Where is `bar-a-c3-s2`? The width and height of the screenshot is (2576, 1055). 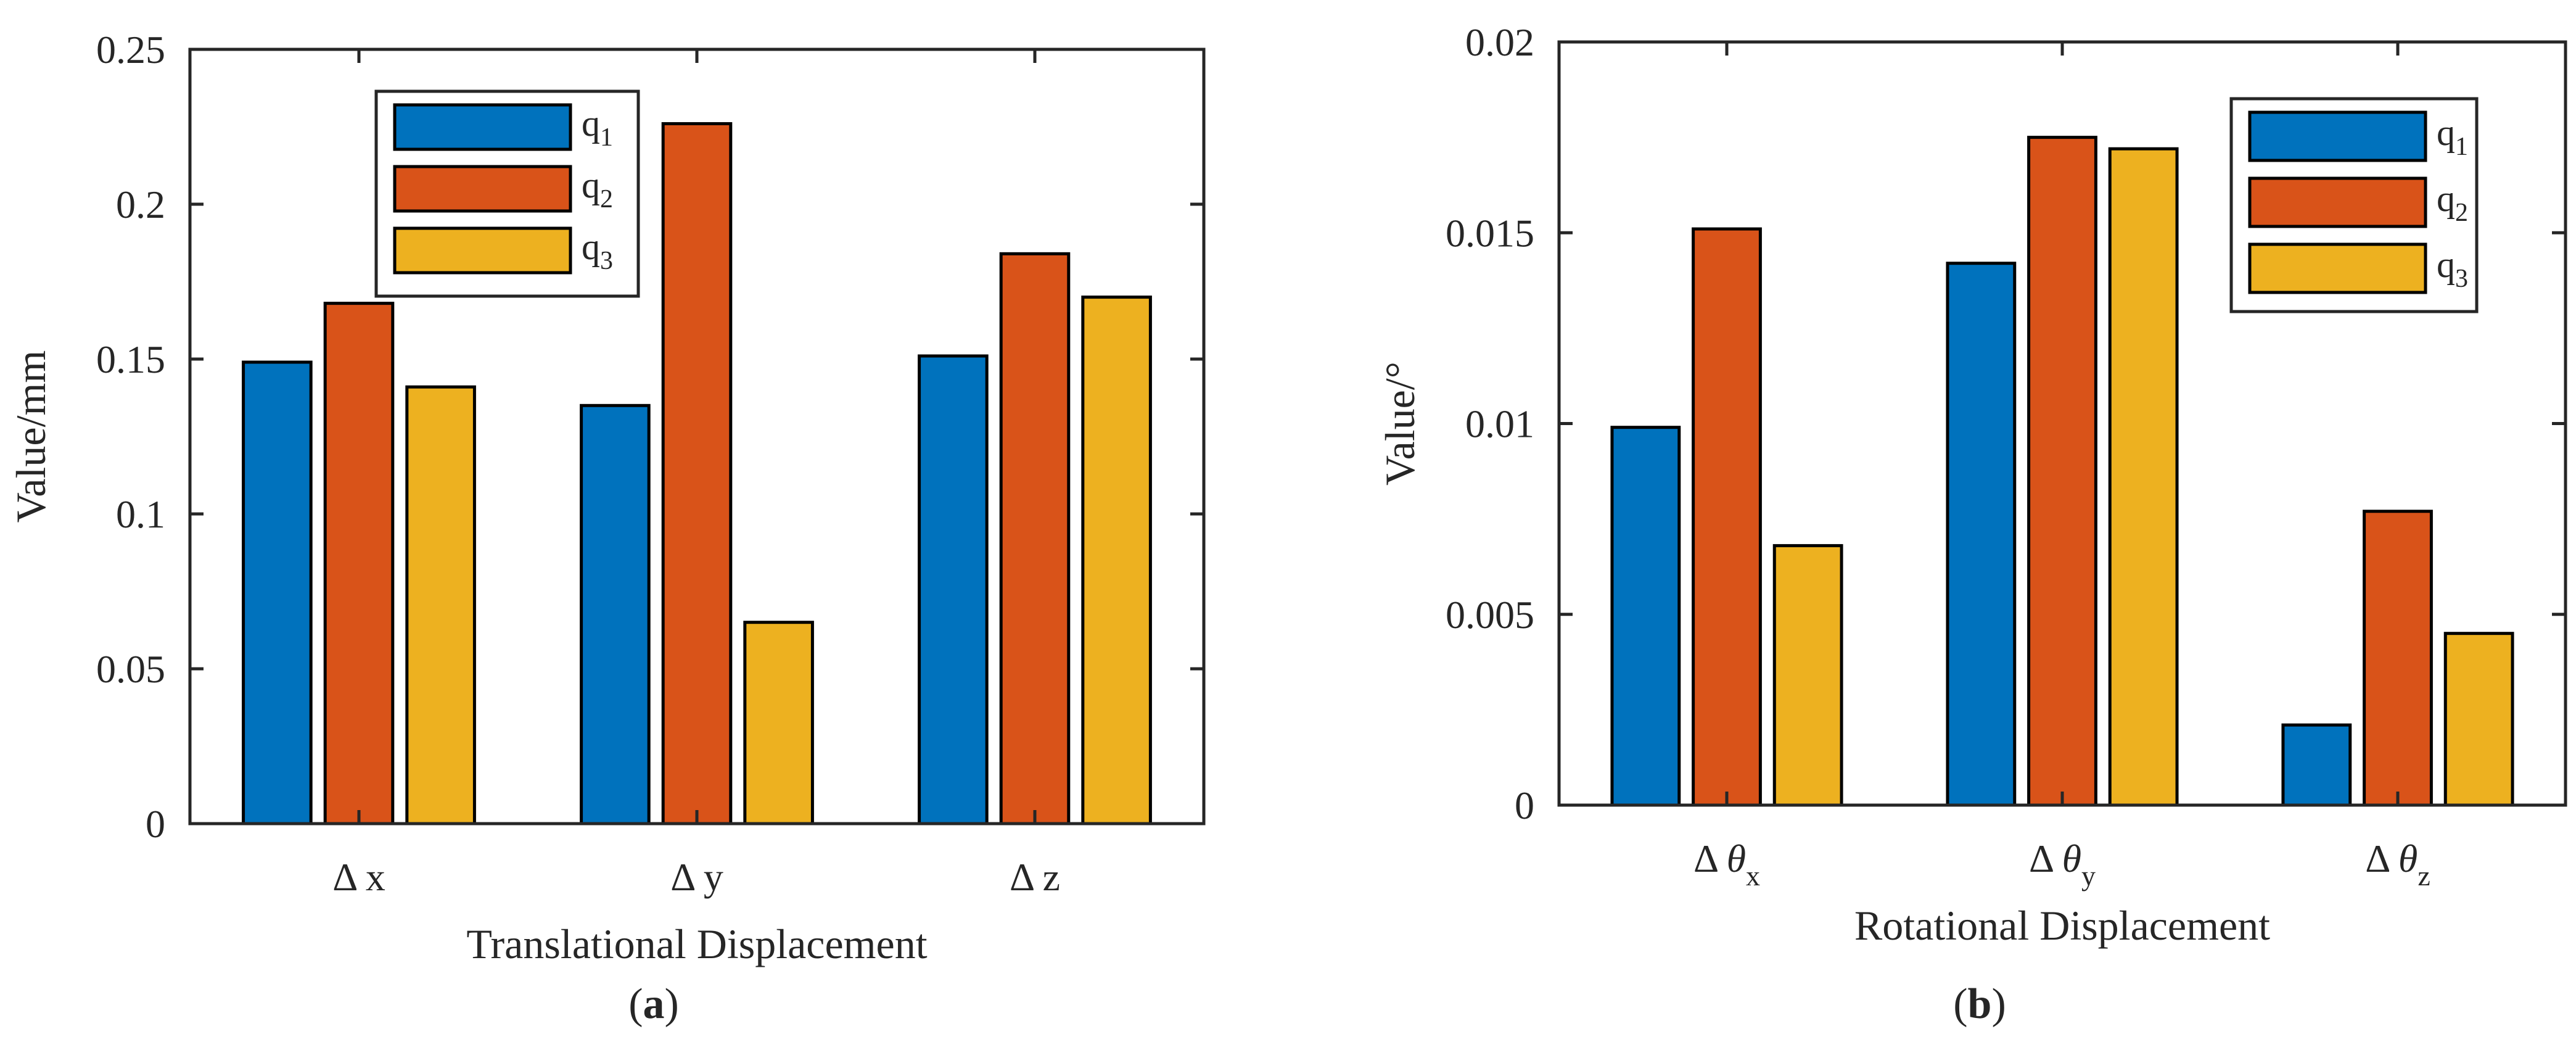
bar-a-c3-s2 is located at coordinates (1035, 538).